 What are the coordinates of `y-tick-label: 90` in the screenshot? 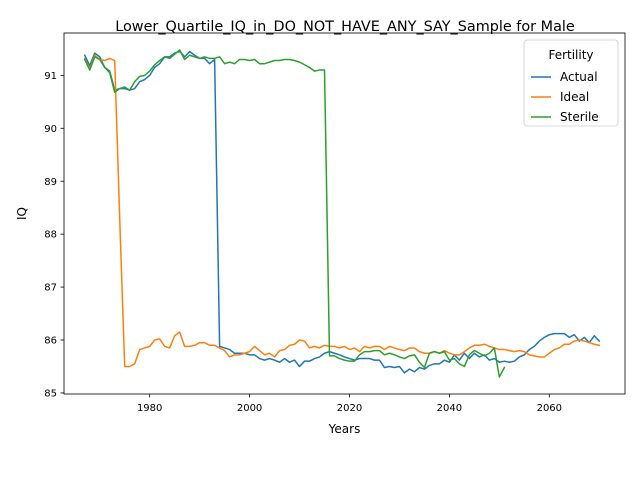 It's located at (50, 129).